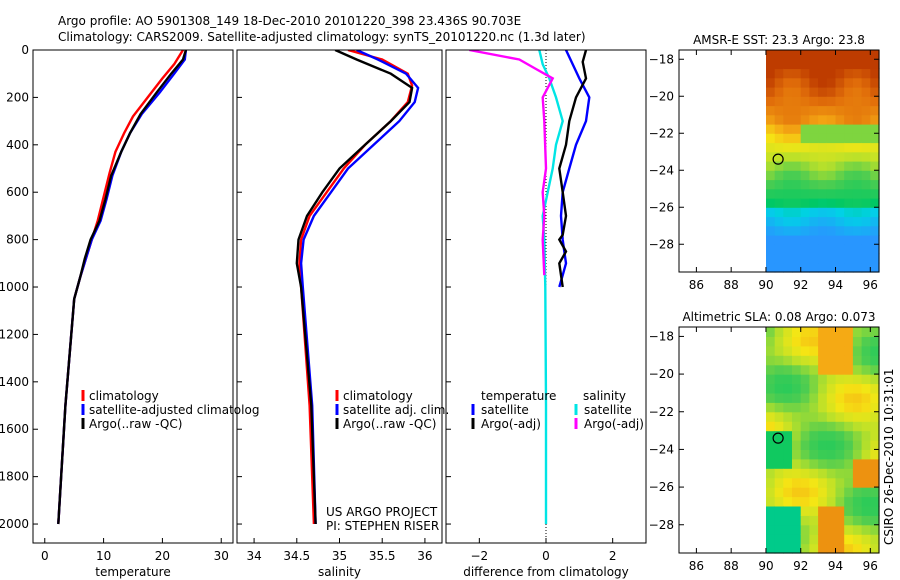 This screenshot has width=900, height=580. What do you see at coordinates (613, 556) in the screenshot?
I see `difference-xtick-label: 2` at bounding box center [613, 556].